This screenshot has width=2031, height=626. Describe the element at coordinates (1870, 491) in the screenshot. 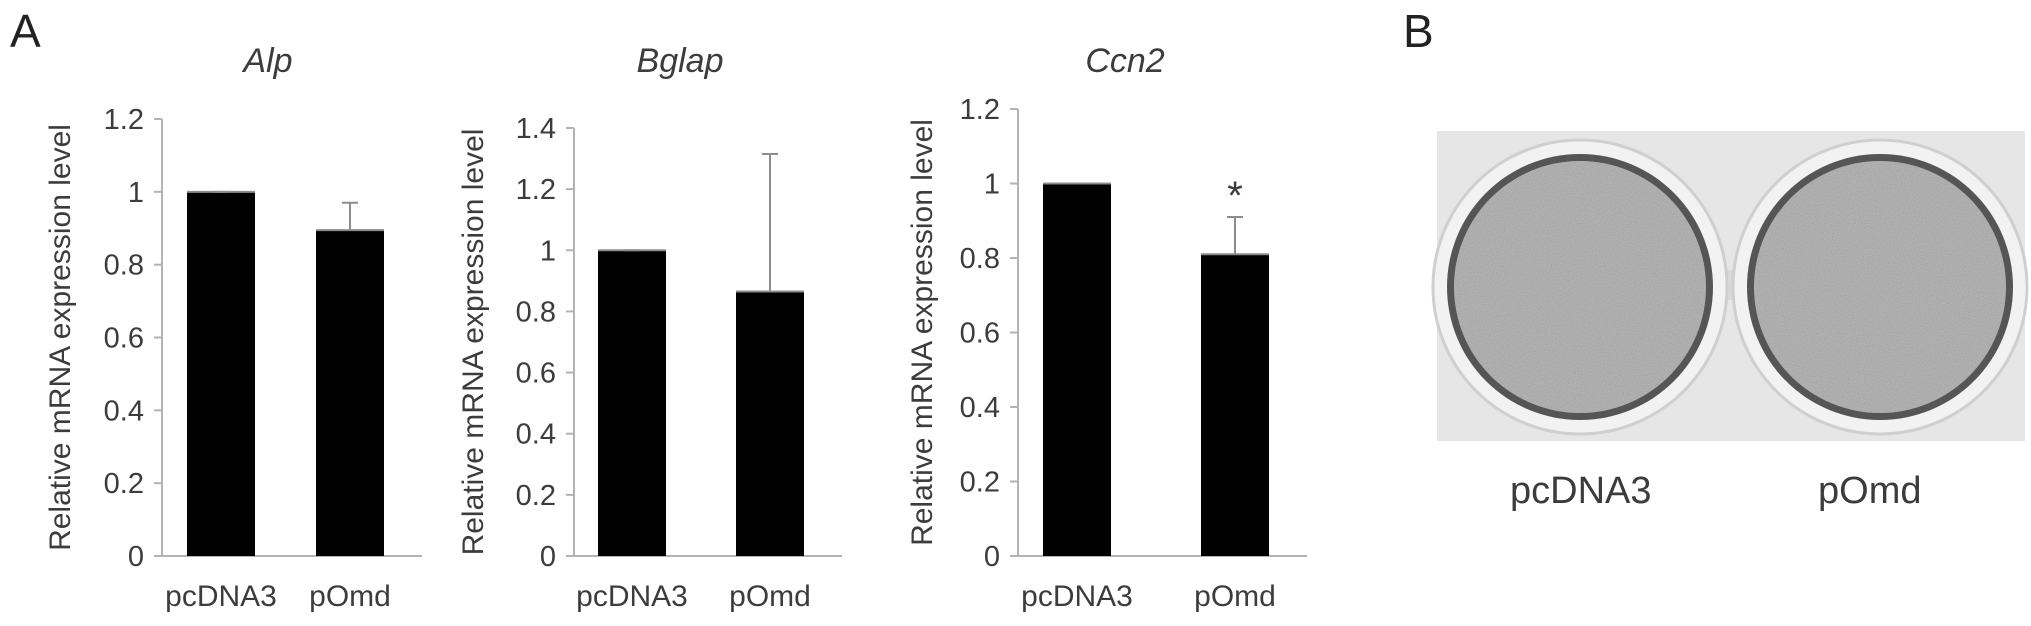

I see `photo-label-pomd: pOmd` at that location.